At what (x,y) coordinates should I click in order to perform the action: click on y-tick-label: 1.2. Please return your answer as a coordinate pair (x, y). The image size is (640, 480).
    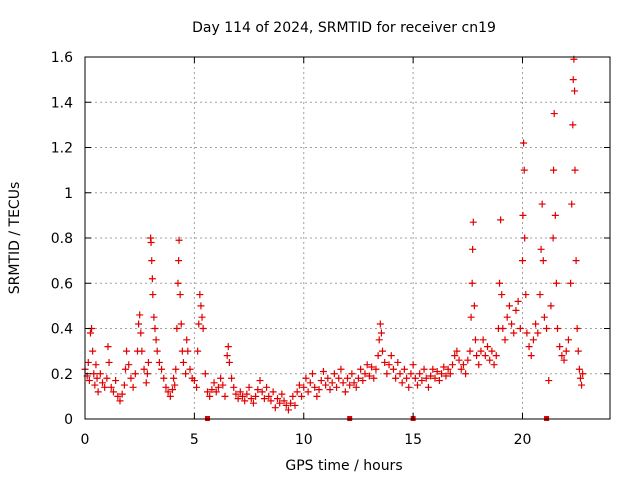
    Looking at the image, I should click on (62, 149).